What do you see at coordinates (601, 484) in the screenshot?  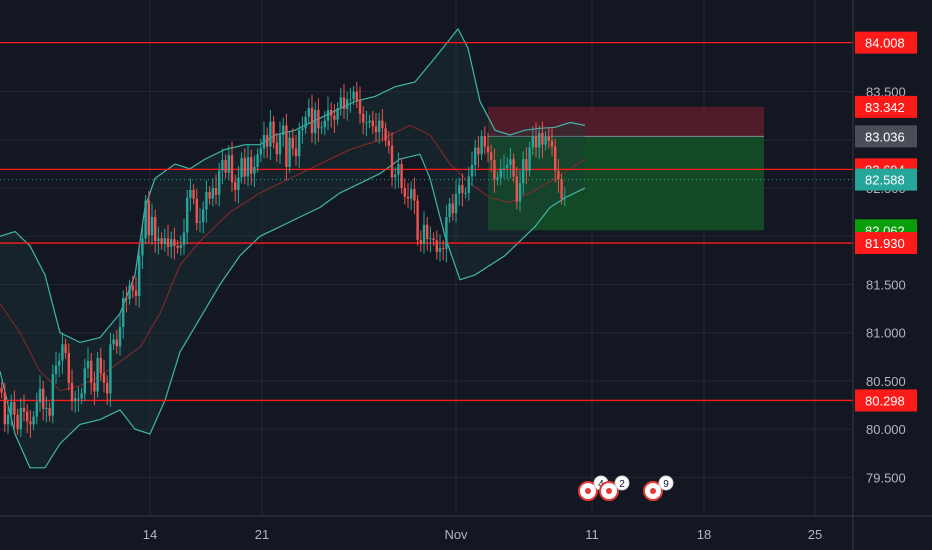 I see `event-count-label: 4` at bounding box center [601, 484].